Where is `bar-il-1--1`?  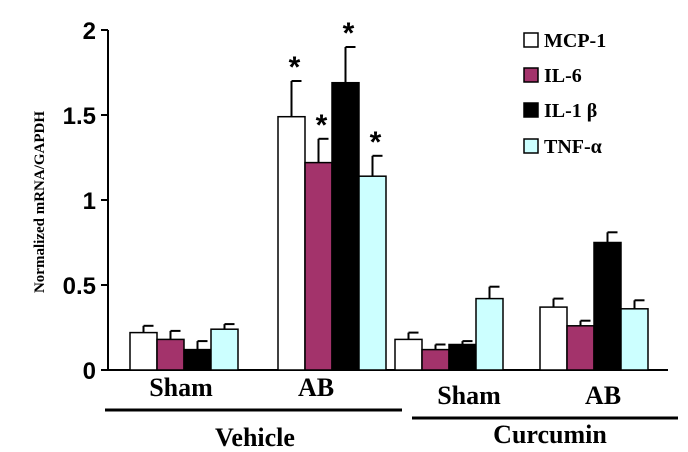 bar-il-1--1 is located at coordinates (345, 226).